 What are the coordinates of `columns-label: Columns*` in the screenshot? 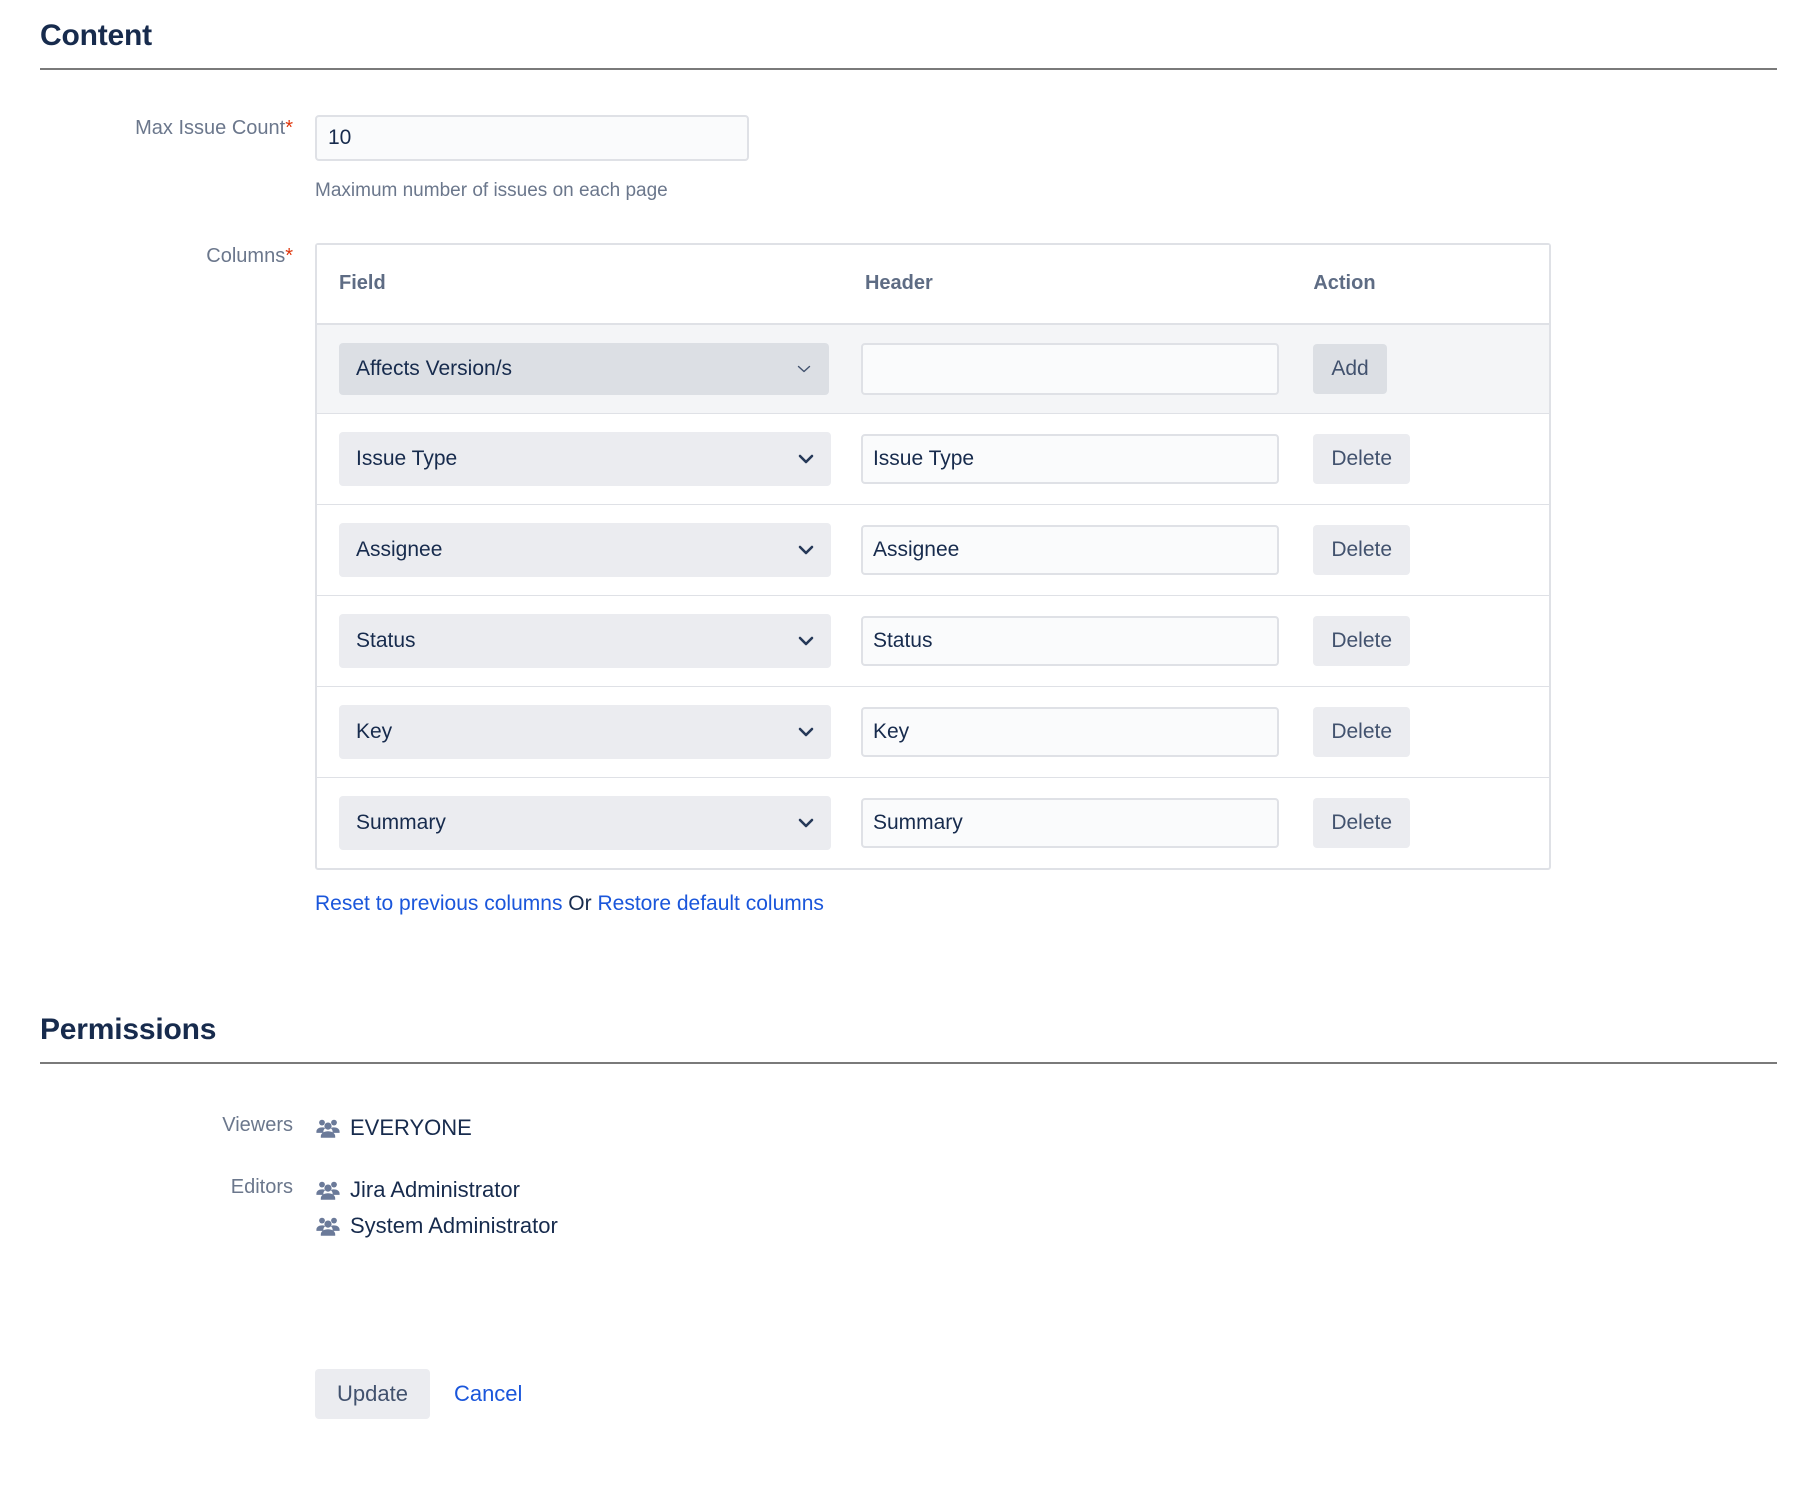 It's located at (157, 256).